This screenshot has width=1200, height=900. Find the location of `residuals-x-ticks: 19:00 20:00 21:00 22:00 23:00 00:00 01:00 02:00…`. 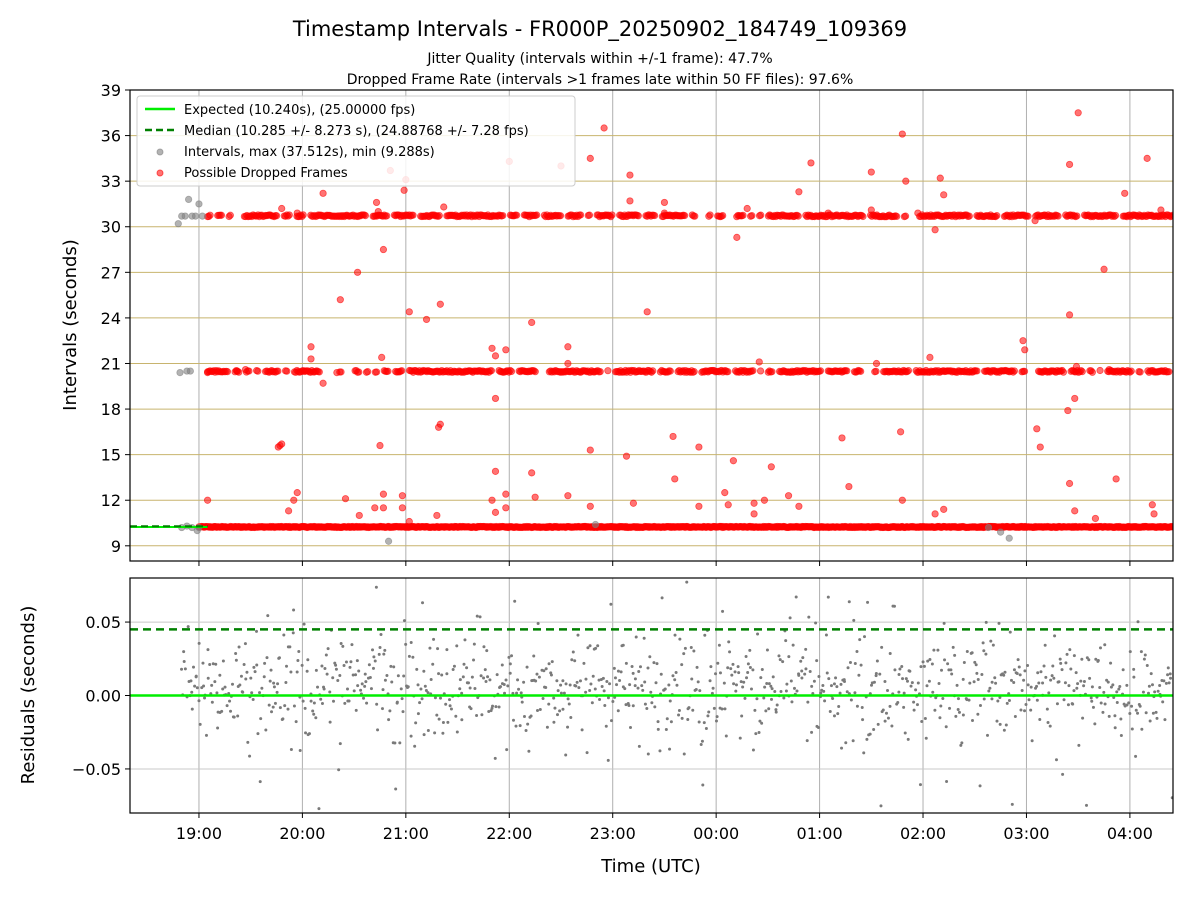

residuals-x-ticks: 19:00 20:00 21:00 22:00 23:00 00:00 01:00 02:00… is located at coordinates (664, 828).